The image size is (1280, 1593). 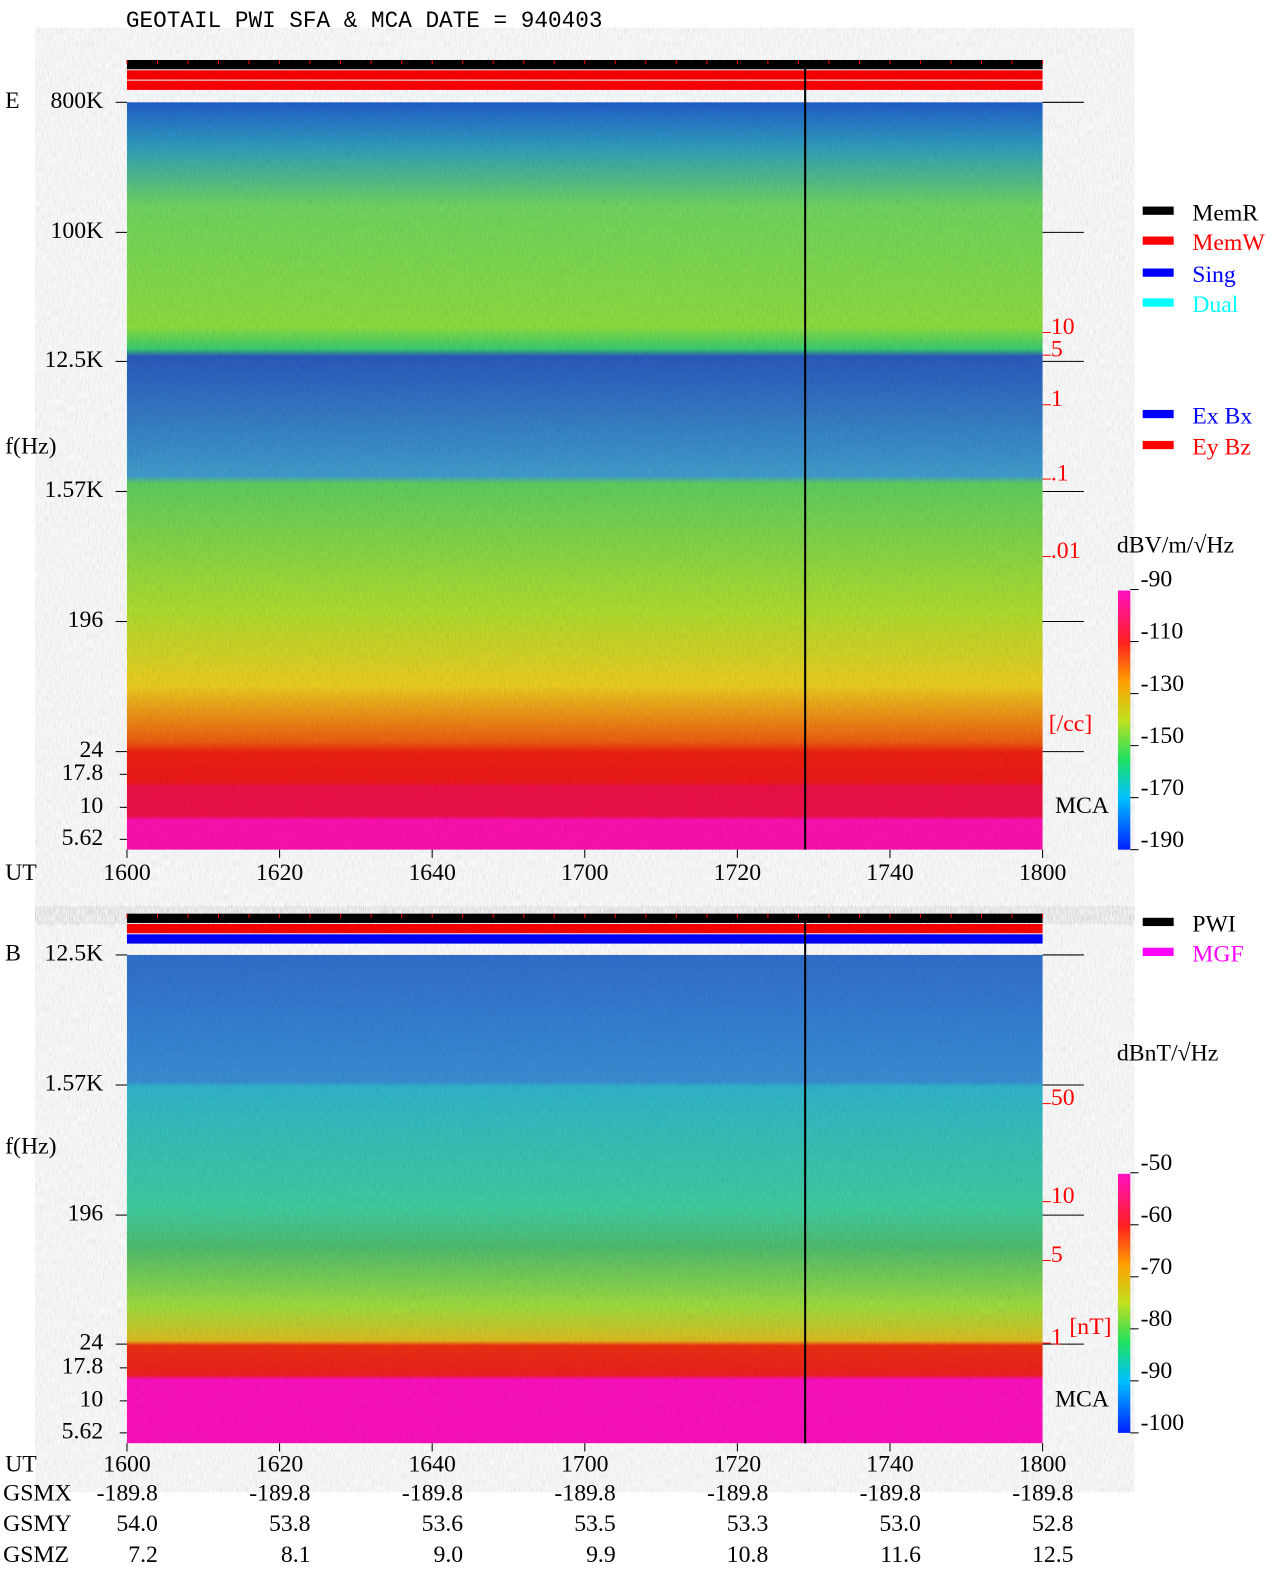 What do you see at coordinates (1090, 1327) in the screenshot?
I see `density-unit: [nT]` at bounding box center [1090, 1327].